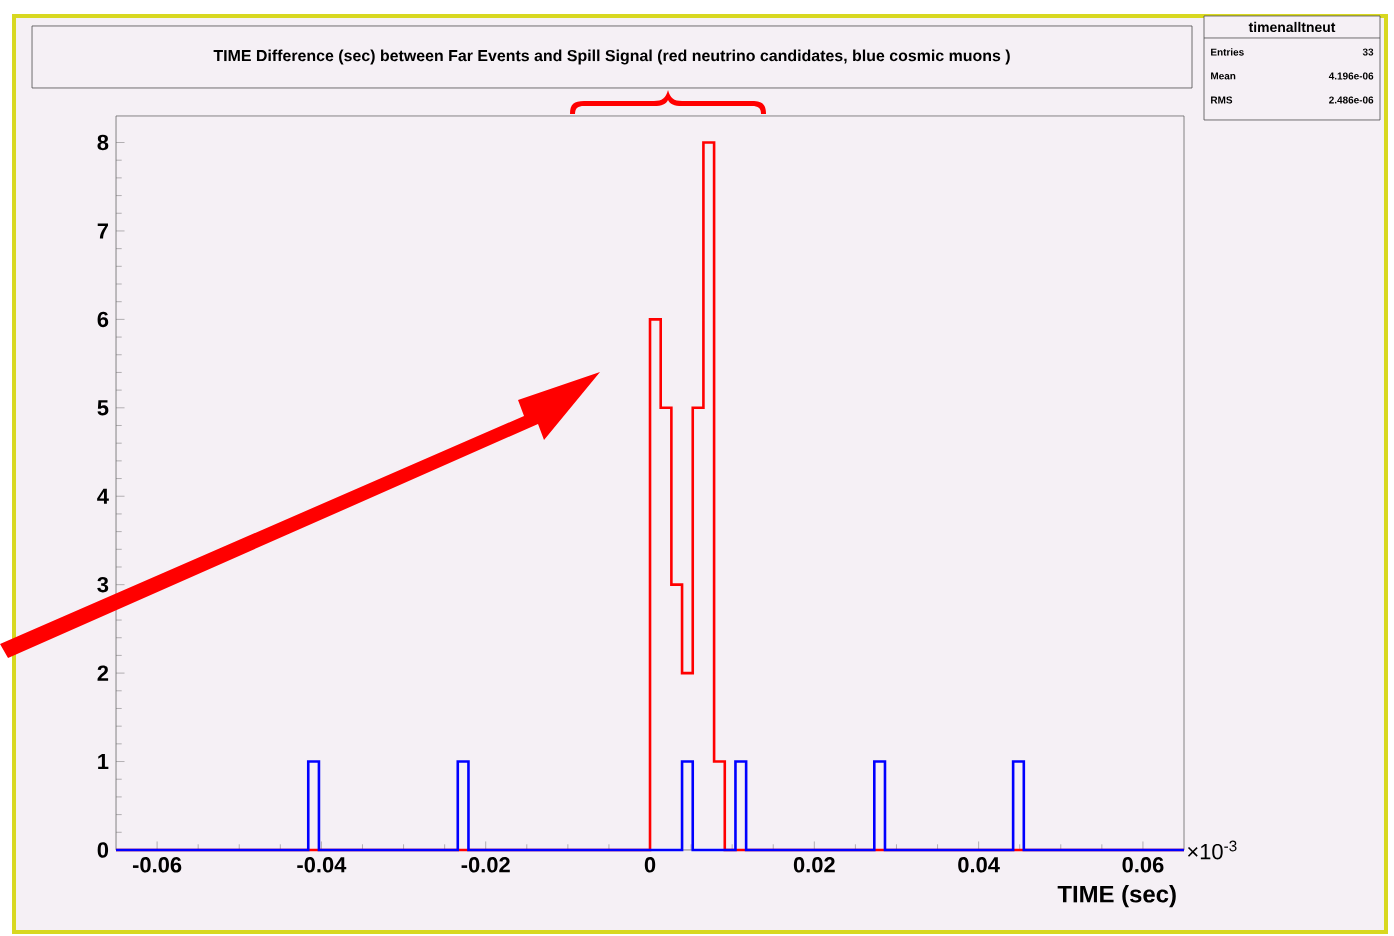 Image resolution: width=1394 pixels, height=936 pixels. I want to click on y-tick-label: 4, so click(103, 496).